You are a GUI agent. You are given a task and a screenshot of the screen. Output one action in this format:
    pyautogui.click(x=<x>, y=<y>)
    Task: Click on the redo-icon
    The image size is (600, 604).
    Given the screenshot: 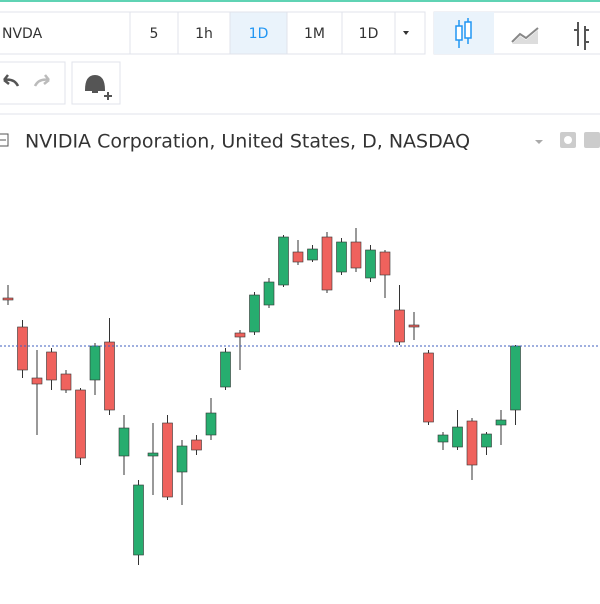 What is the action you would take?
    pyautogui.click(x=41, y=80)
    